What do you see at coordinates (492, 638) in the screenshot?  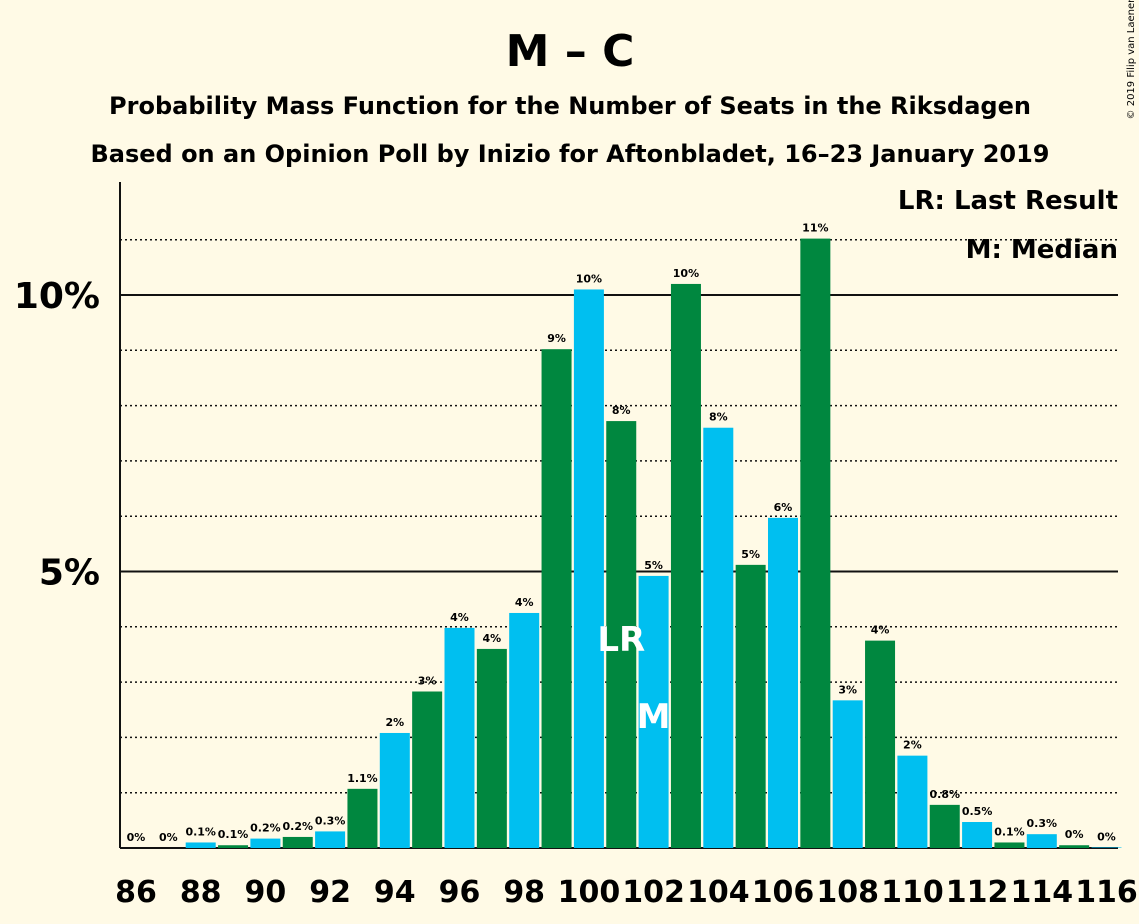 I see `data-label-97: 4%` at bounding box center [492, 638].